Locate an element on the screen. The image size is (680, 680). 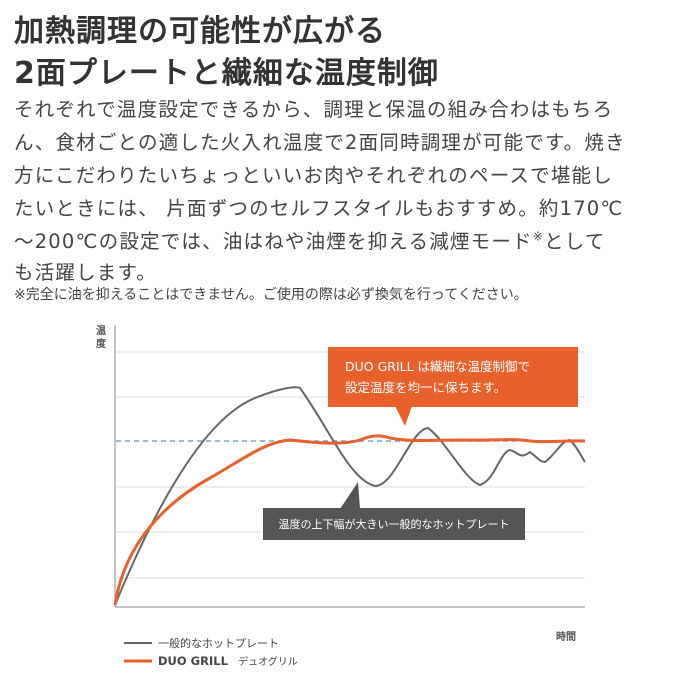
note: ※完全に油を抑えることはできません。ご使用の際は必ず換気を行ってください。 is located at coordinates (271, 295).